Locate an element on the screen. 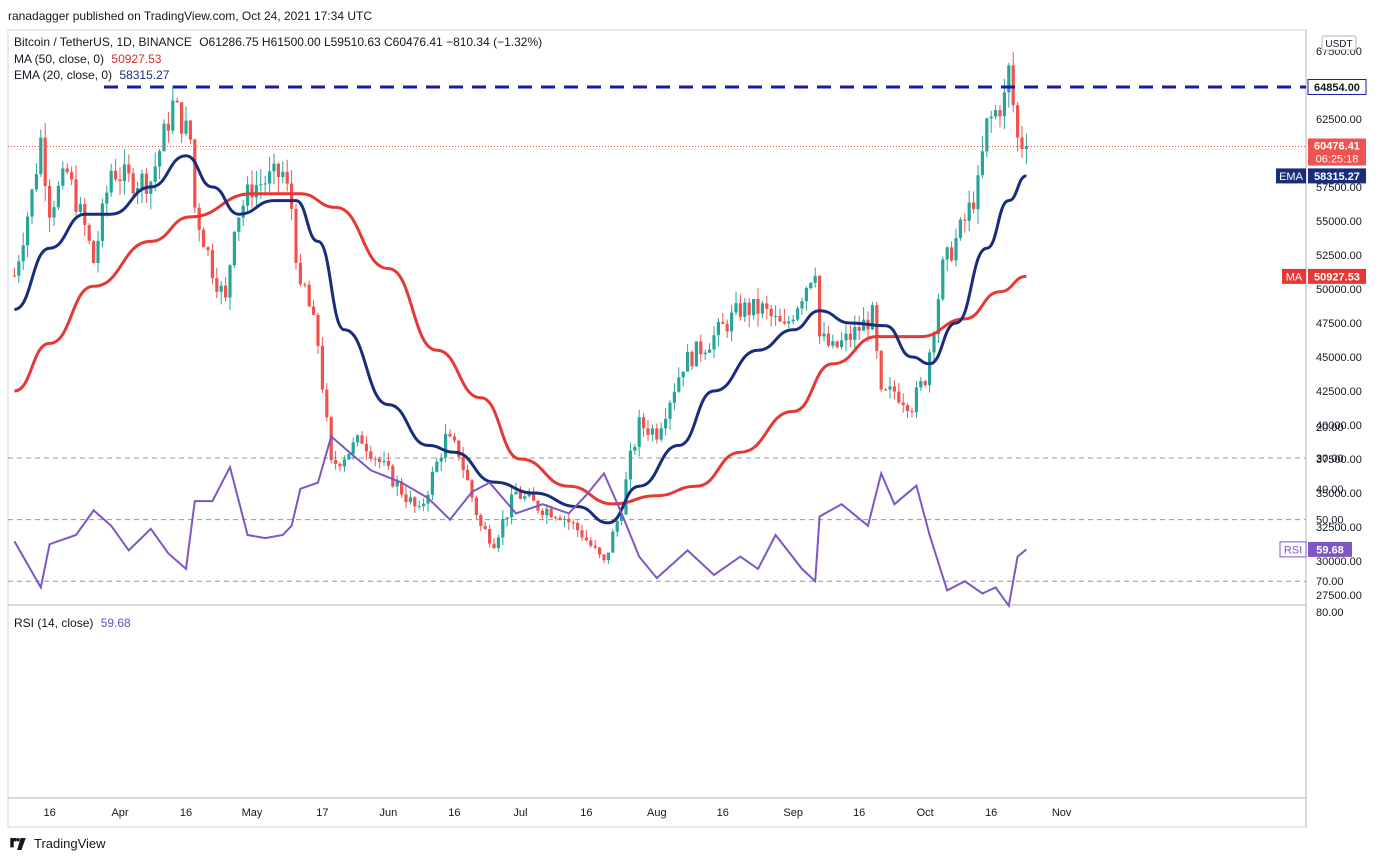 This screenshot has width=1381, height=862. rsi-axis: 80.00 70.00 50.00 40.00 30.00 20.00 is located at coordinates (1330, 520).